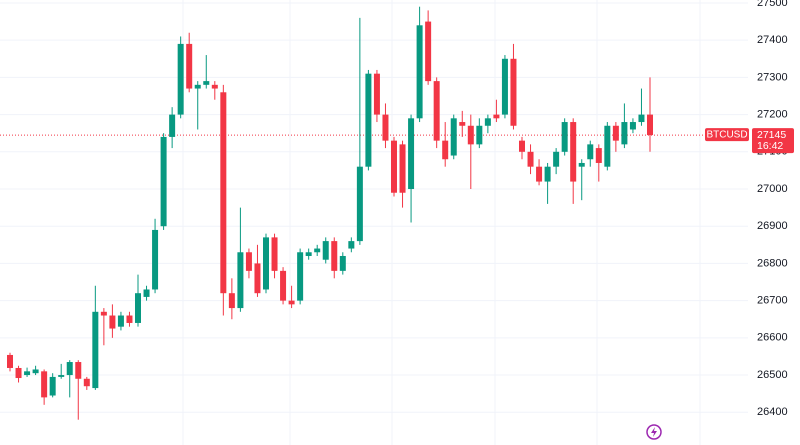 The image size is (800, 445). What do you see at coordinates (772, 77) in the screenshot?
I see `y-tick-label: 27300` at bounding box center [772, 77].